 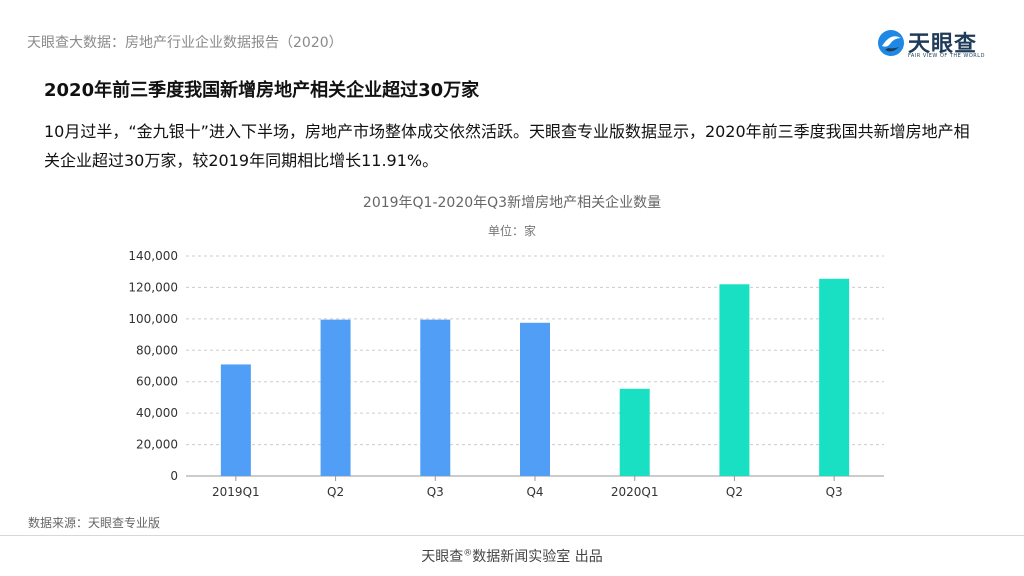 I want to click on footer-credit: 天眼查®数据新闻实验室 出品, so click(x=512, y=556).